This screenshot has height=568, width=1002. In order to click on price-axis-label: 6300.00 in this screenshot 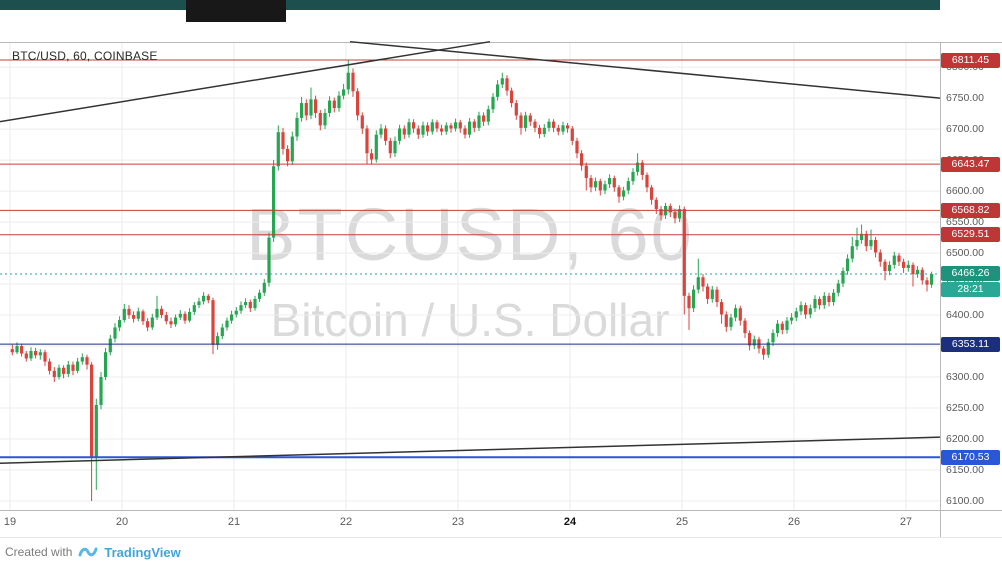, I will do `click(965, 377)`.